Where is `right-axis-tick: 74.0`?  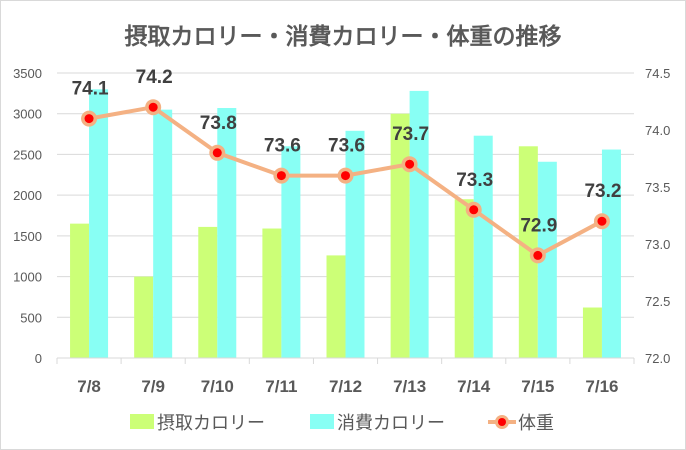 right-axis-tick: 74.0 is located at coordinates (657, 130).